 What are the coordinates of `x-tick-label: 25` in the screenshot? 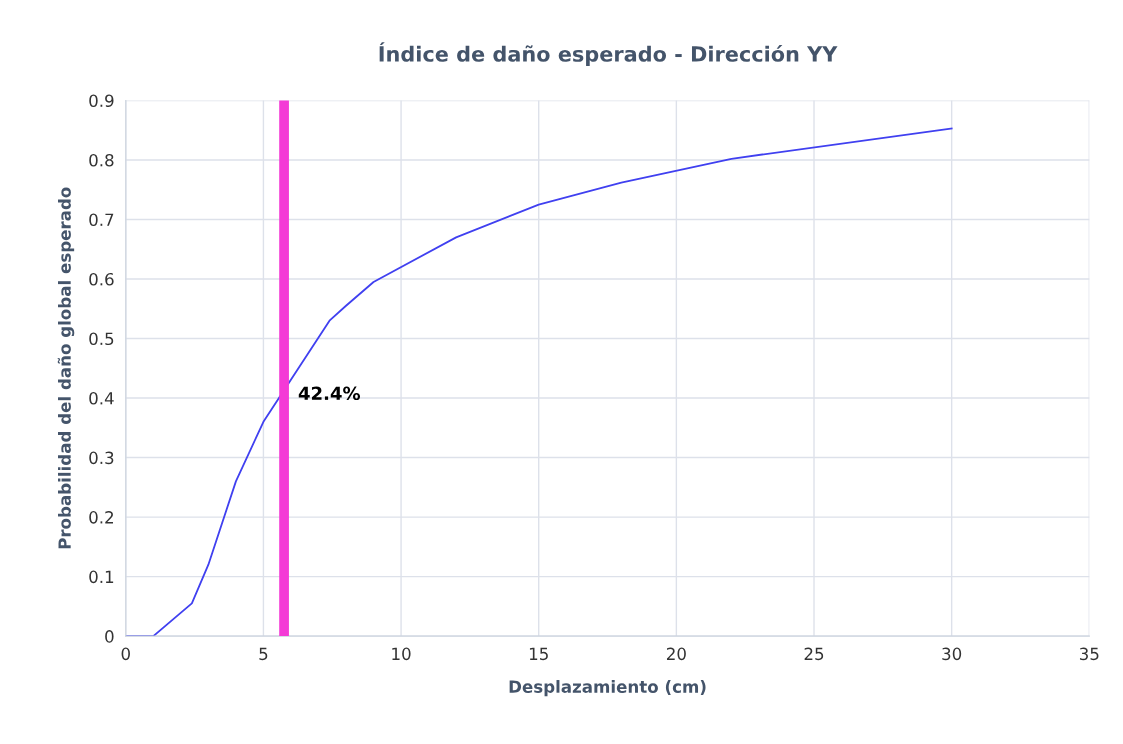 It's located at (814, 654).